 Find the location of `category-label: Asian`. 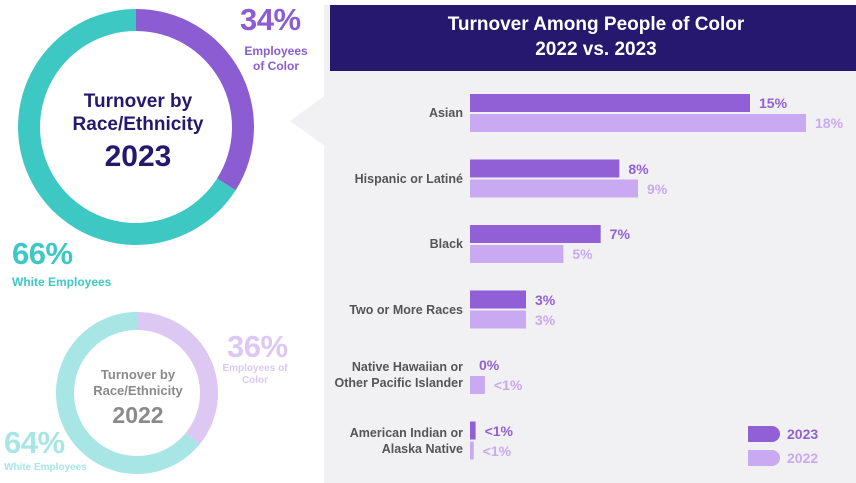

category-label: Asian is located at coordinates (445, 113).